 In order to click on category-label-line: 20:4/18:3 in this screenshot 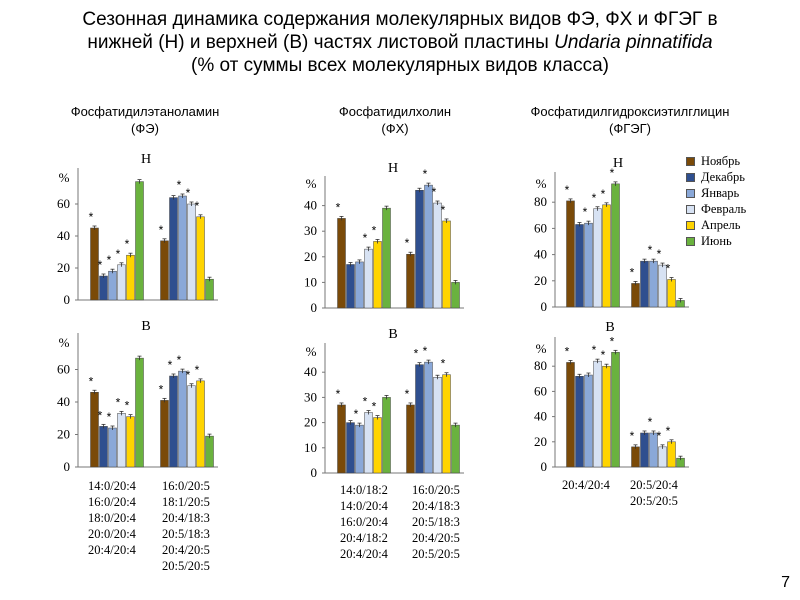, I will do `click(436, 506)`.